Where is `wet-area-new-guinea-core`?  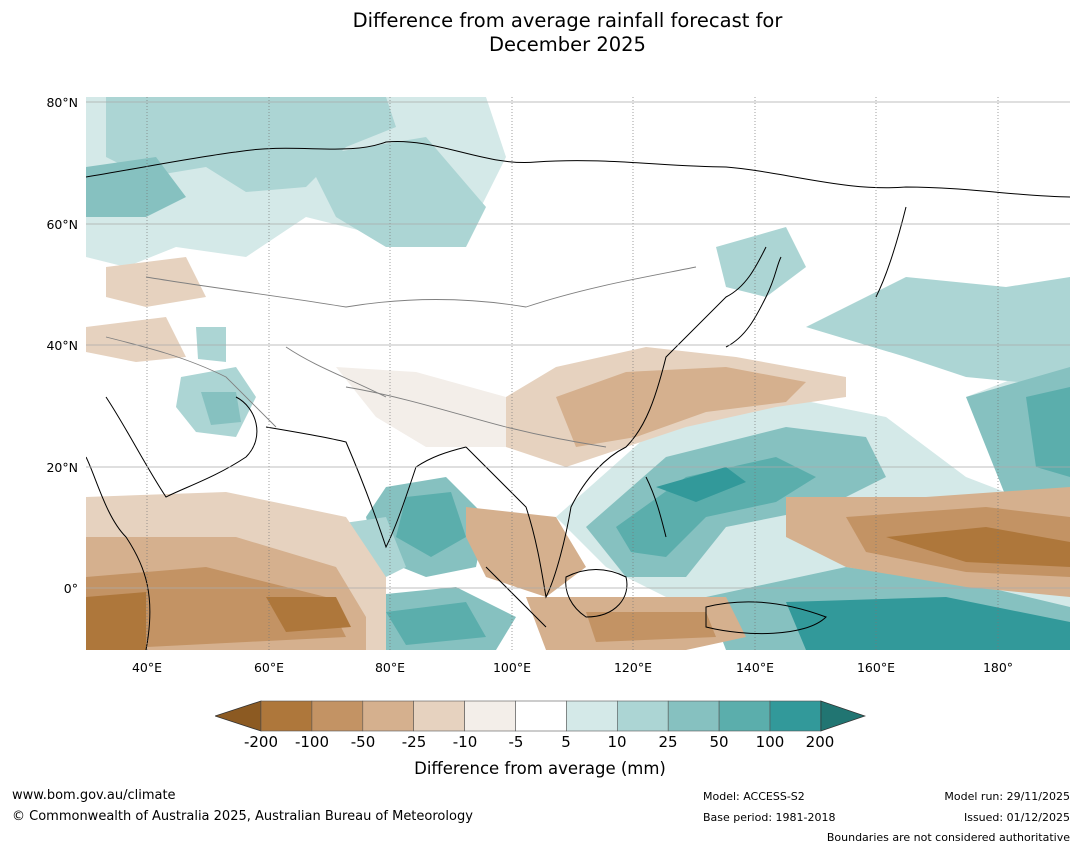
wet-area-new-guinea-core is located at coordinates (928, 623).